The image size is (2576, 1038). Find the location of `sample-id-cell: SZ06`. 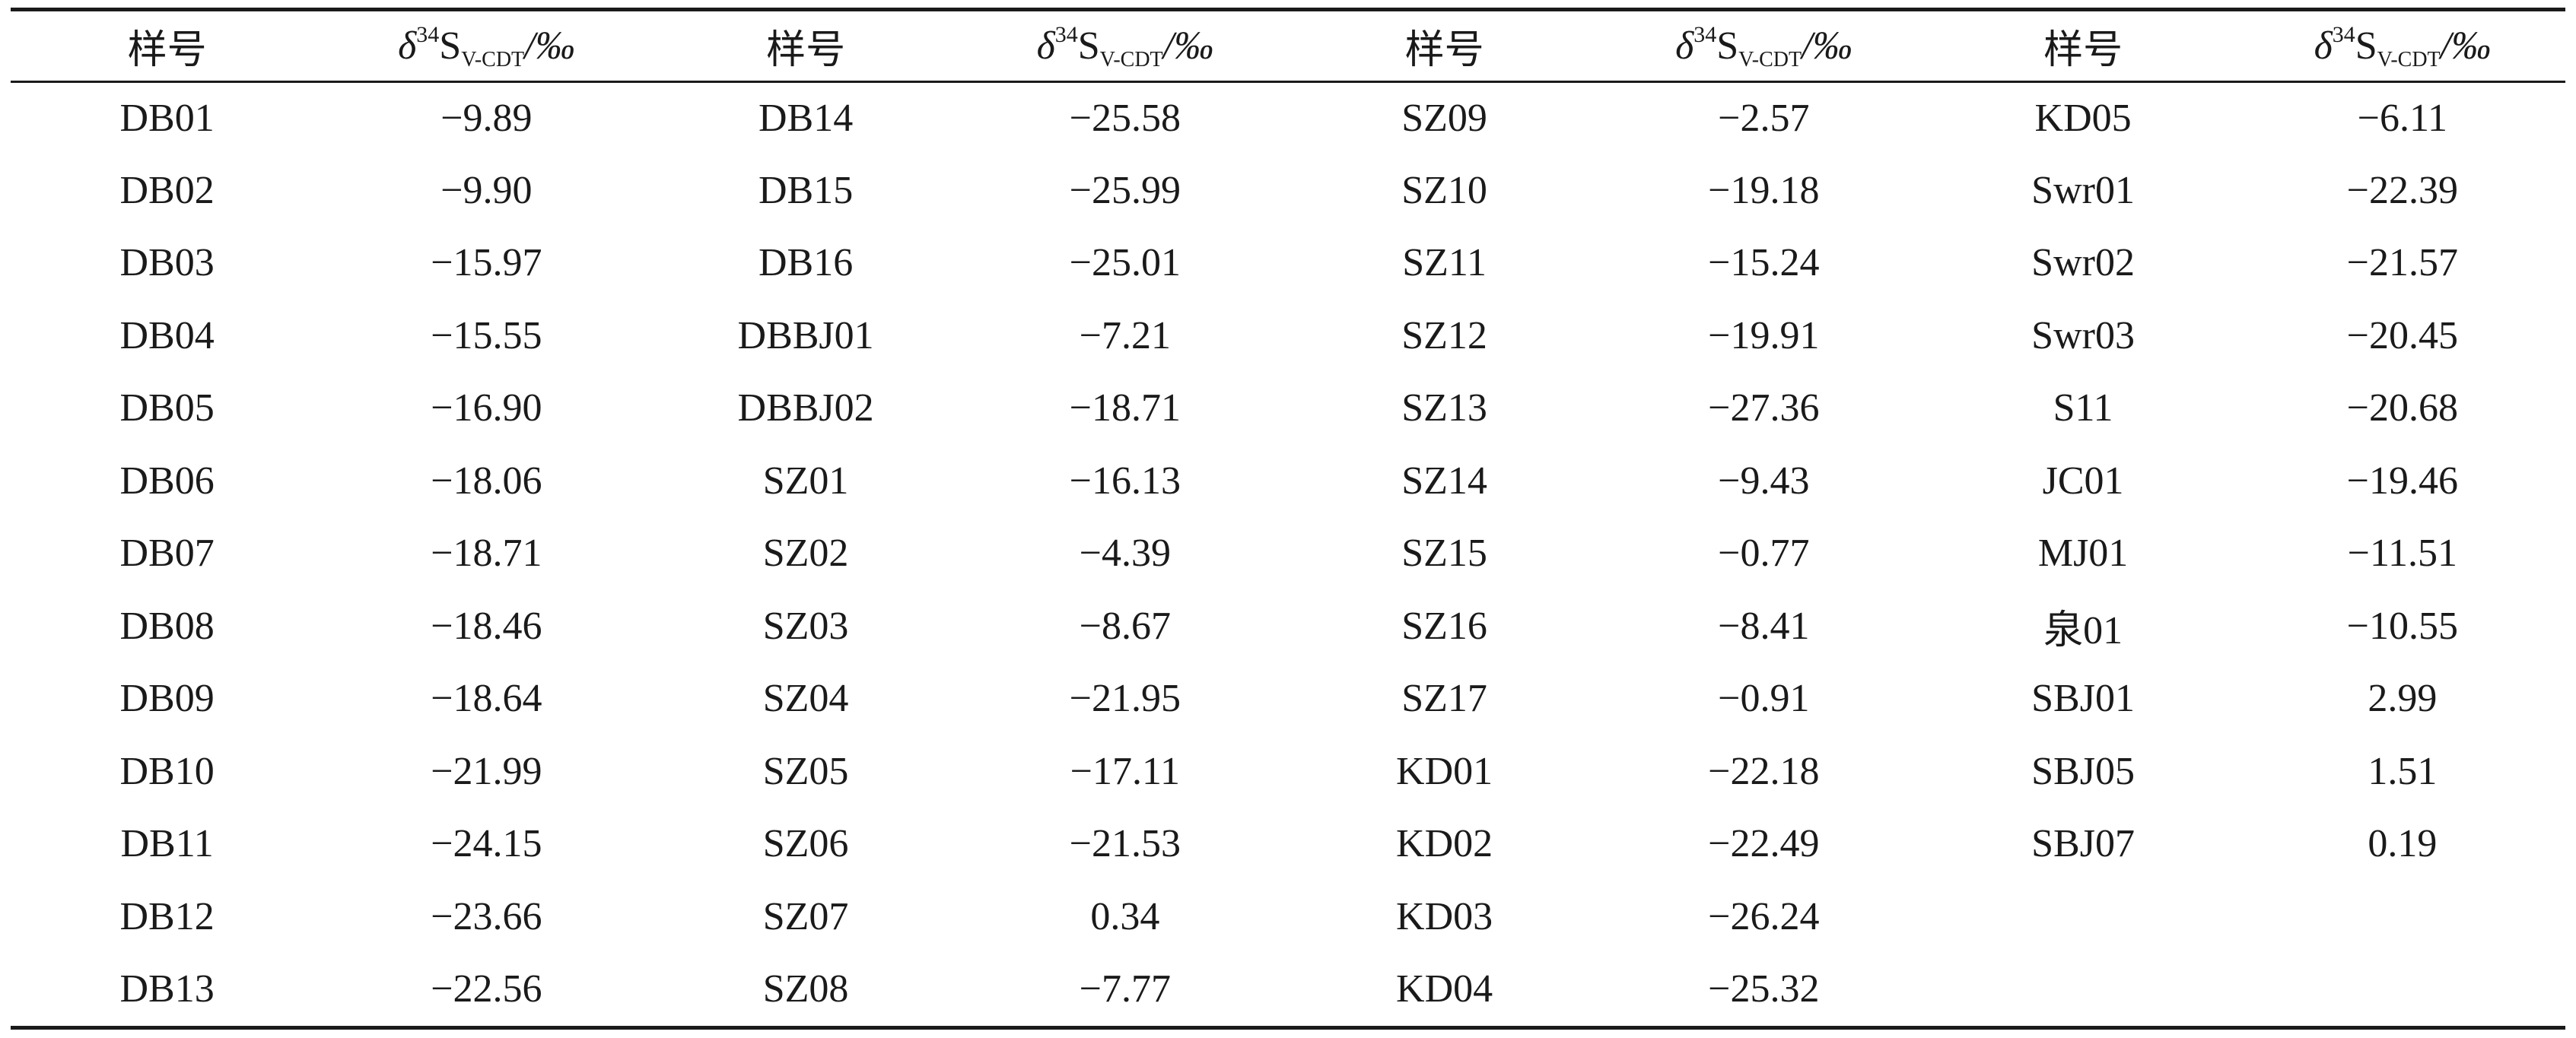

sample-id-cell: SZ06 is located at coordinates (806, 844).